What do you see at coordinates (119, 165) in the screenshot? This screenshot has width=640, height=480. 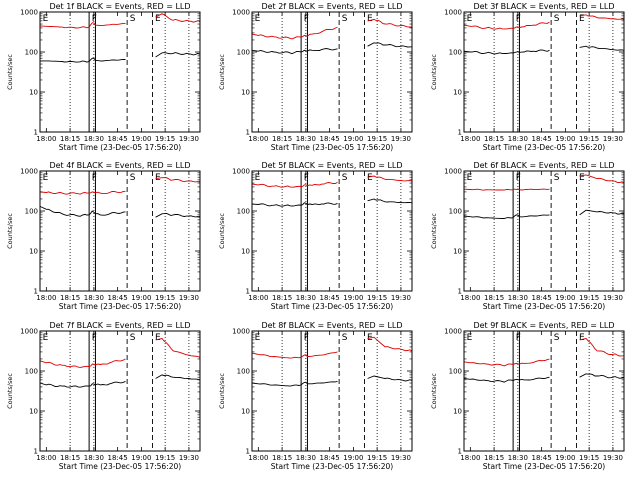 I see `panel-title: Det 4f BLACK = Events, RED = LLD` at bounding box center [119, 165].